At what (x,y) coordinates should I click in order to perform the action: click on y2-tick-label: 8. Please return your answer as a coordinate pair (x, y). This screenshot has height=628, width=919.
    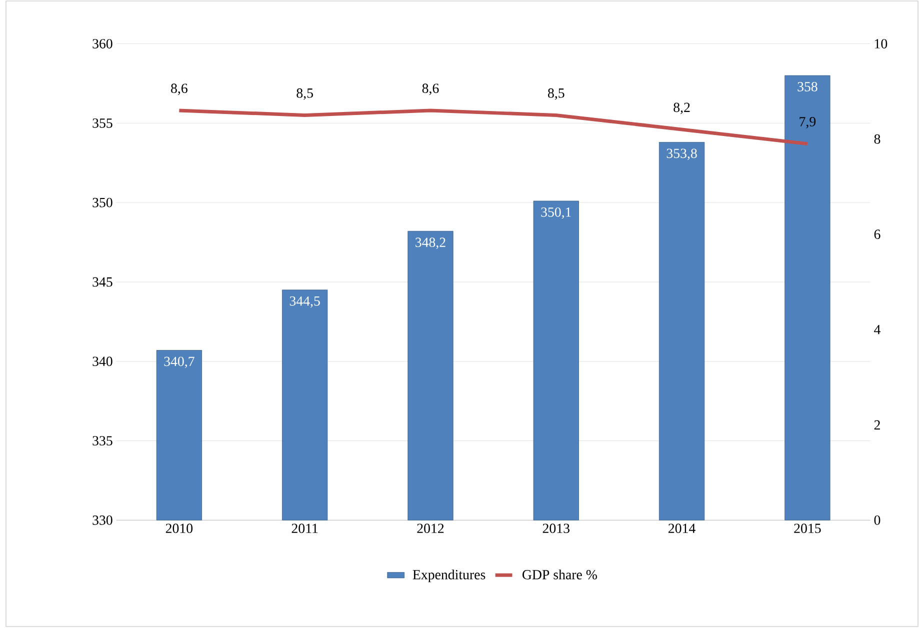
    Looking at the image, I should click on (877, 139).